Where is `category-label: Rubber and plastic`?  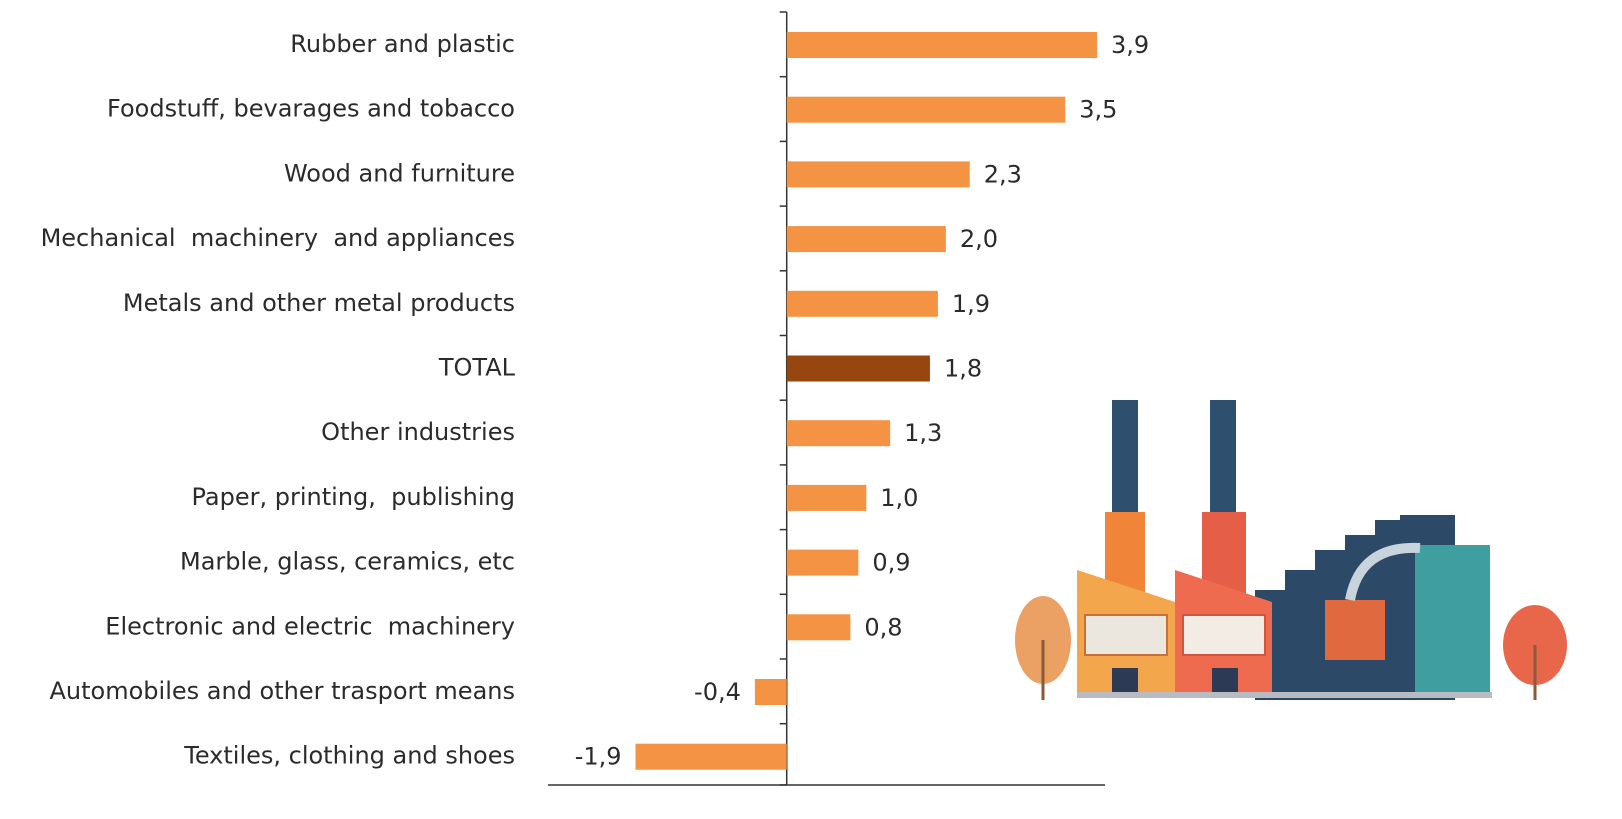
category-label: Rubber and plastic is located at coordinates (402, 44).